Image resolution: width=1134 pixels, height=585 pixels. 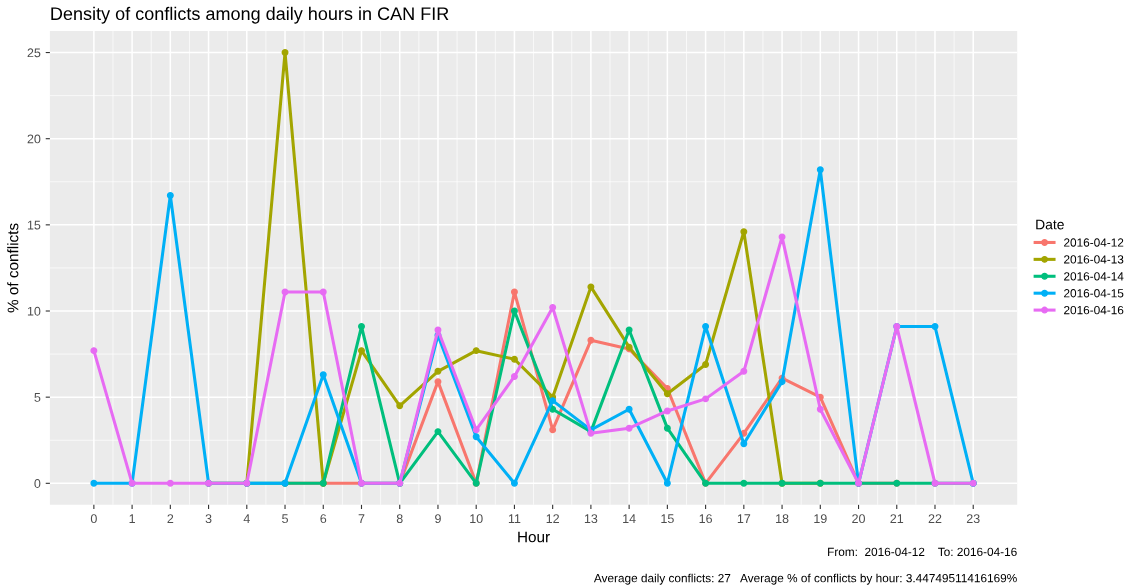 What do you see at coordinates (93, 519) in the screenshot?
I see `x-tick-label: 0` at bounding box center [93, 519].